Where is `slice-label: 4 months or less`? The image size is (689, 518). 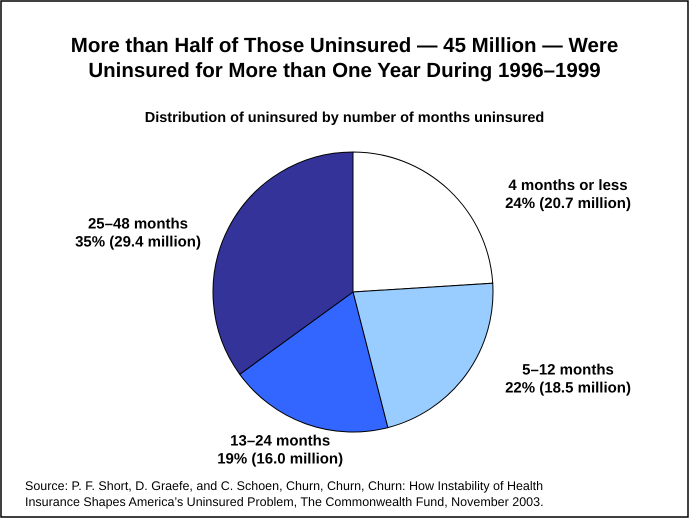
slice-label: 4 months or less is located at coordinates (568, 185).